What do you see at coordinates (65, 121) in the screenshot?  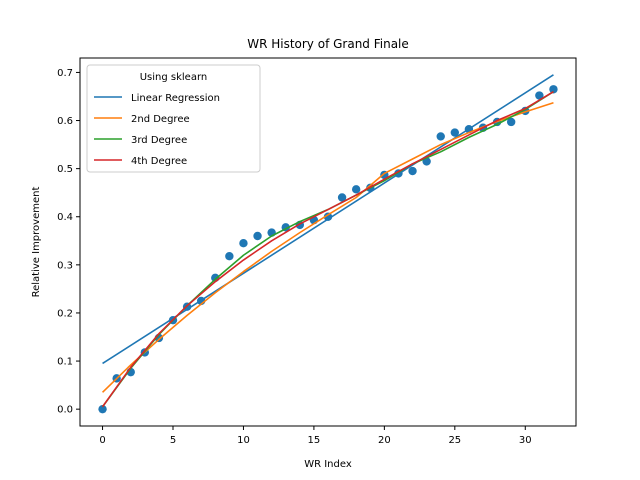 I see `y-tick-label: 0.6` at bounding box center [65, 121].